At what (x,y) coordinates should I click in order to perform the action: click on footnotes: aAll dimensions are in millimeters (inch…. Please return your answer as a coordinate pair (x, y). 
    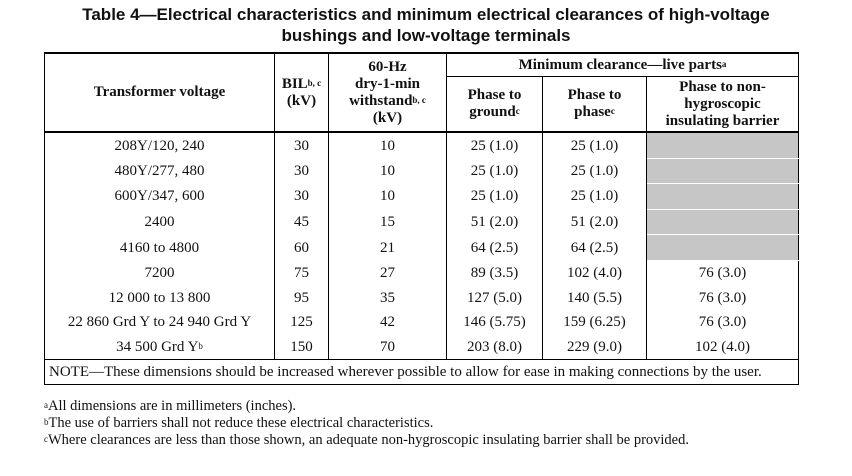
    Looking at the image, I should click on (434, 423).